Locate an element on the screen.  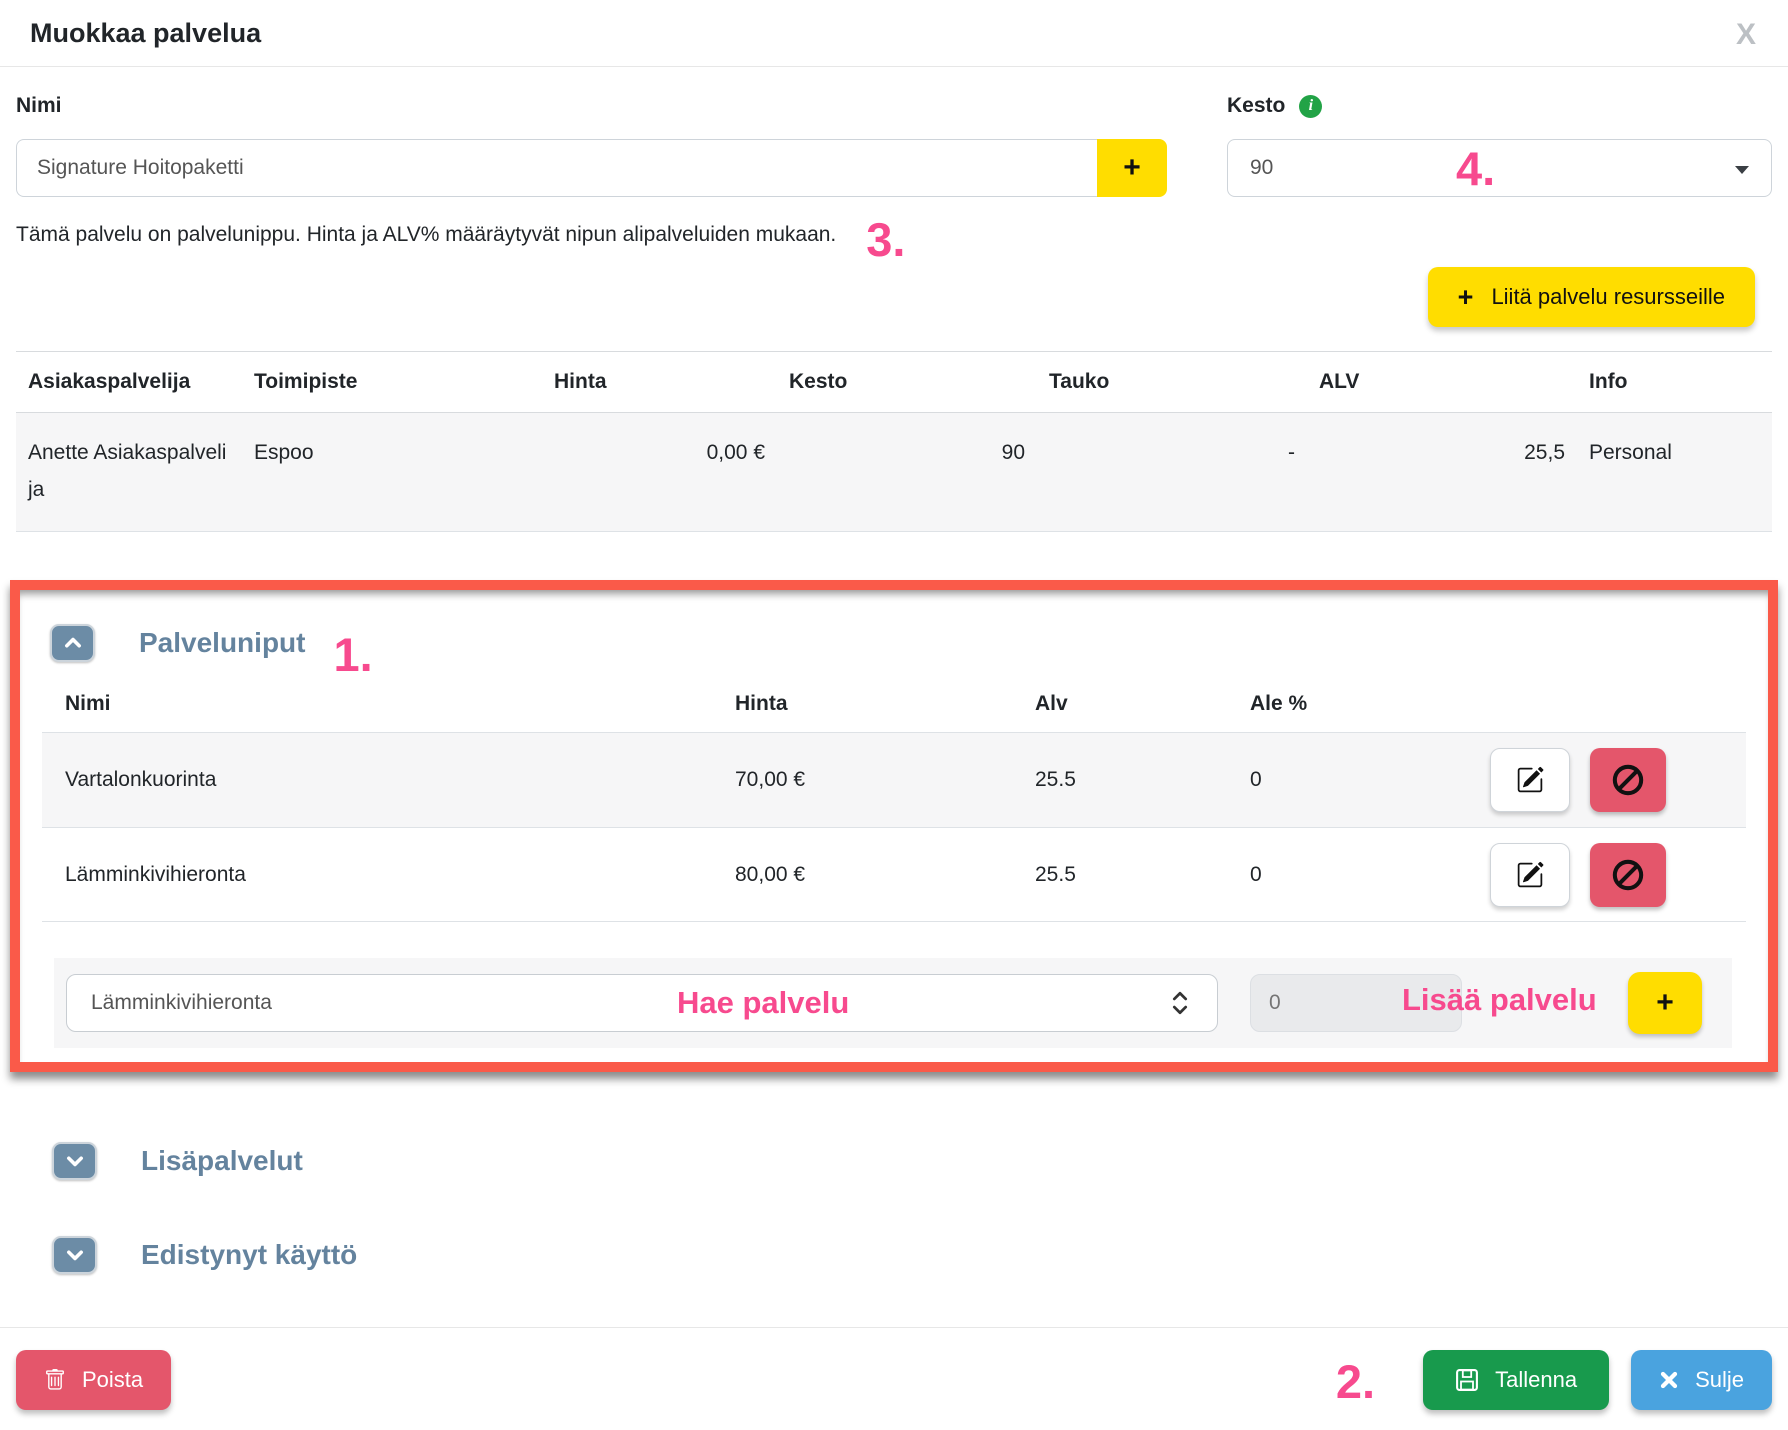
close-label: Sulje is located at coordinates (1719, 1379).